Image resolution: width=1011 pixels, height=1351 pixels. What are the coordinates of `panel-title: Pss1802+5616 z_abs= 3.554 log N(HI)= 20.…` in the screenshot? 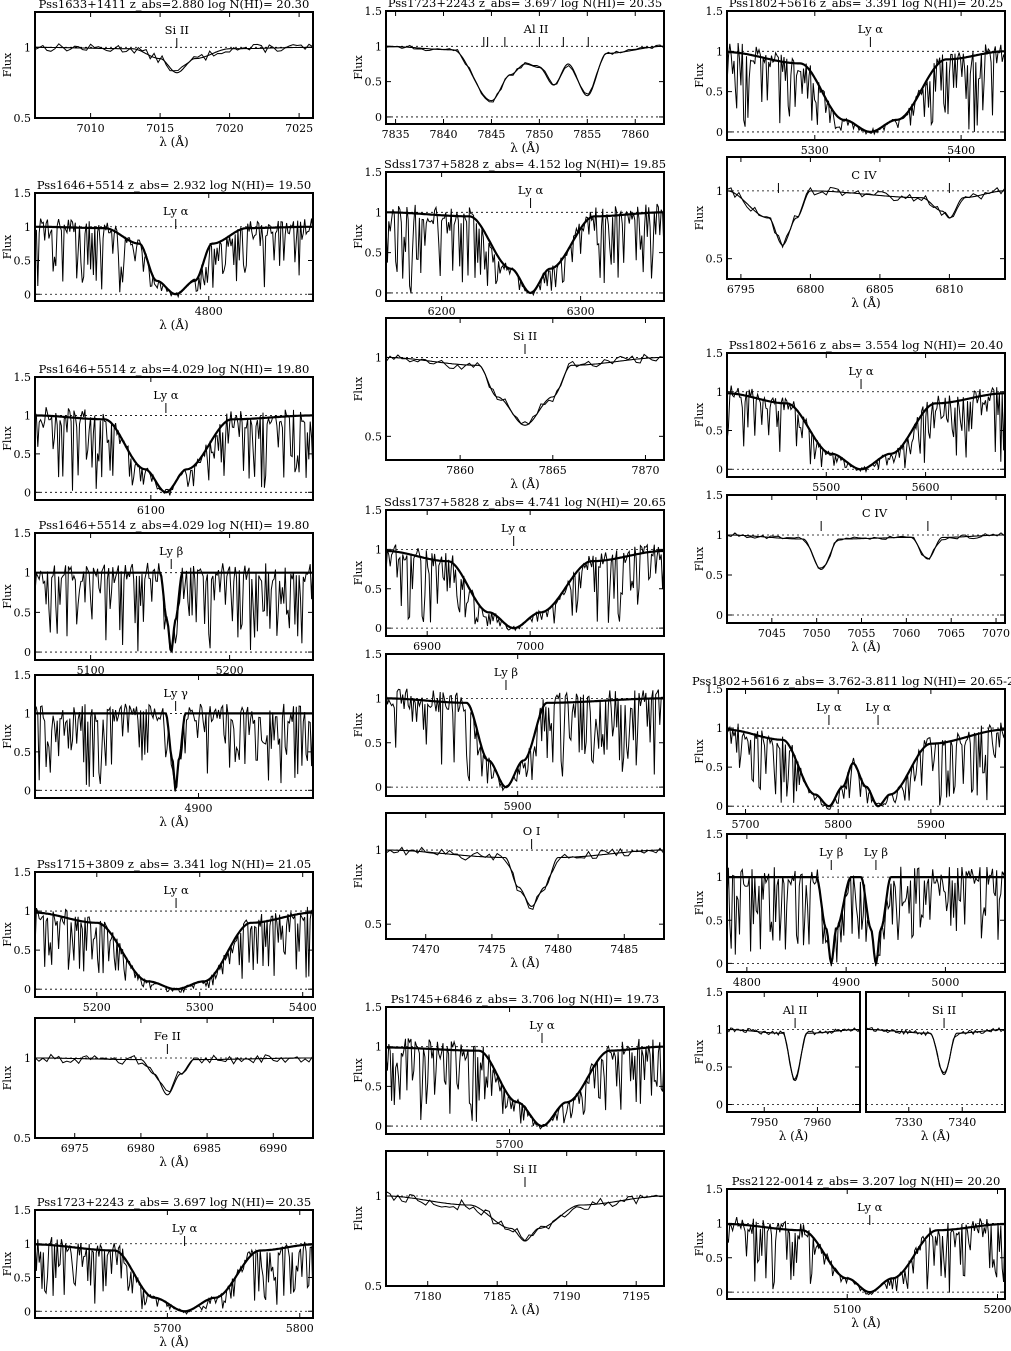 It's located at (866, 345).